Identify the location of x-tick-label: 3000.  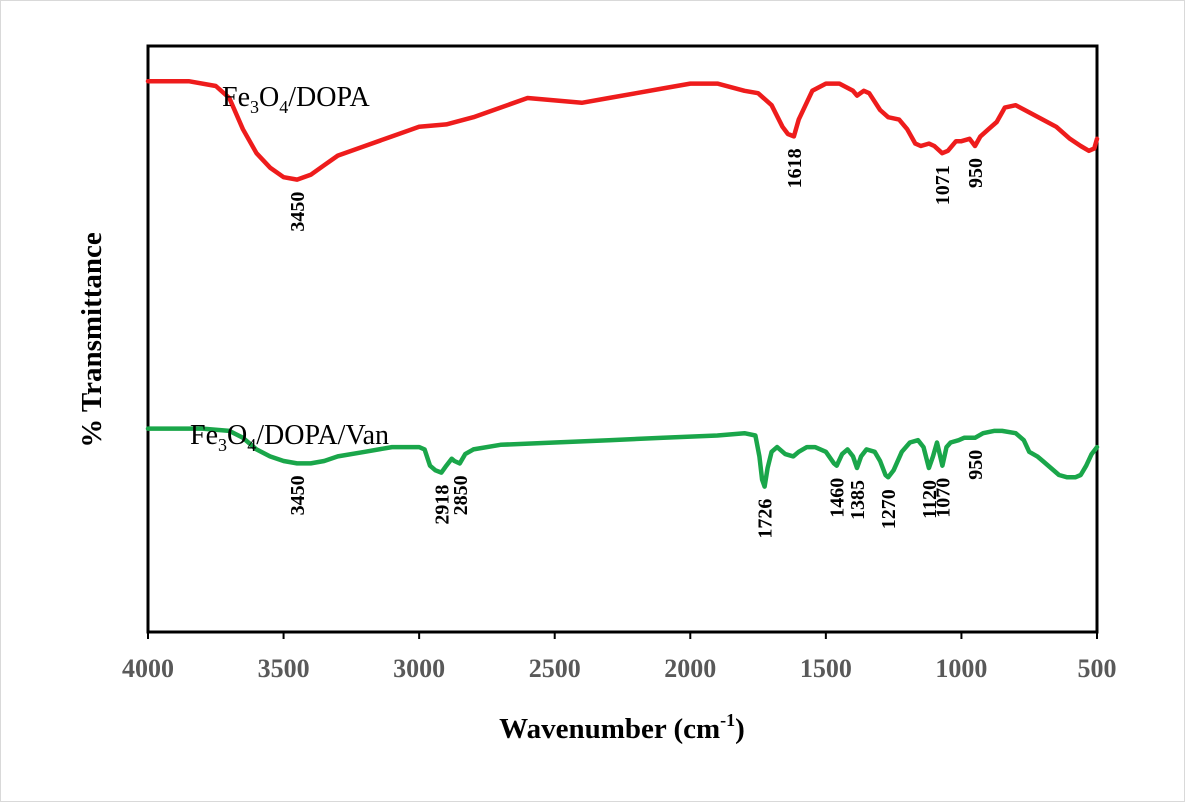
(419, 668).